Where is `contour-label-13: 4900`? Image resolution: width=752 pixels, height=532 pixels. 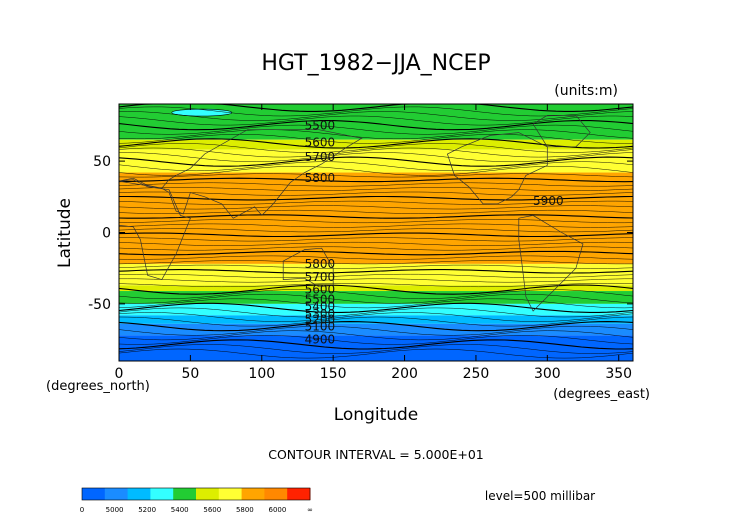 contour-label-13: 4900 is located at coordinates (320, 340).